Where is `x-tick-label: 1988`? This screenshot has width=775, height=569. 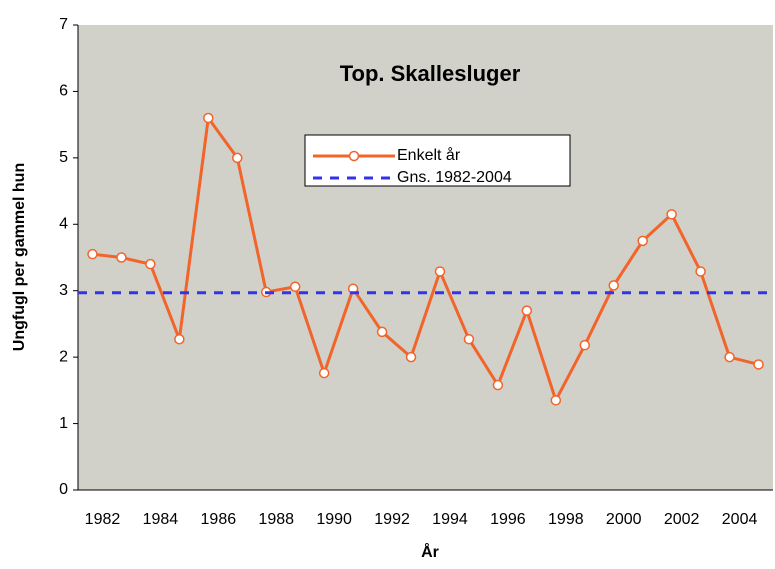
x-tick-label: 1988 is located at coordinates (276, 519).